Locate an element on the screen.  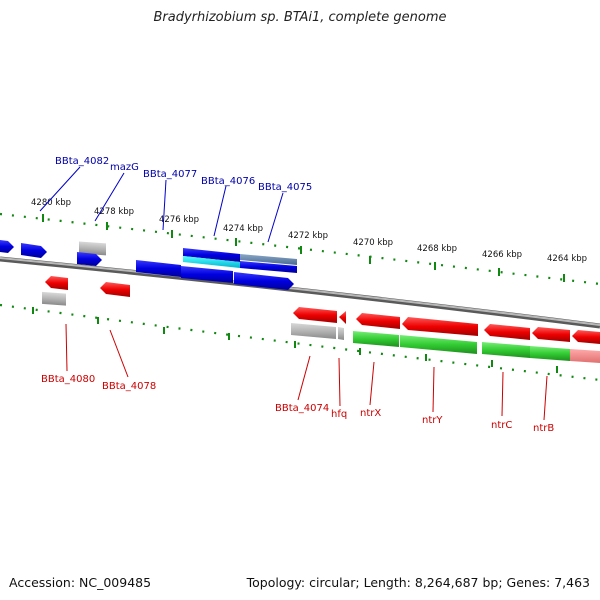
operon-block-pink is located at coordinates (585, 356).